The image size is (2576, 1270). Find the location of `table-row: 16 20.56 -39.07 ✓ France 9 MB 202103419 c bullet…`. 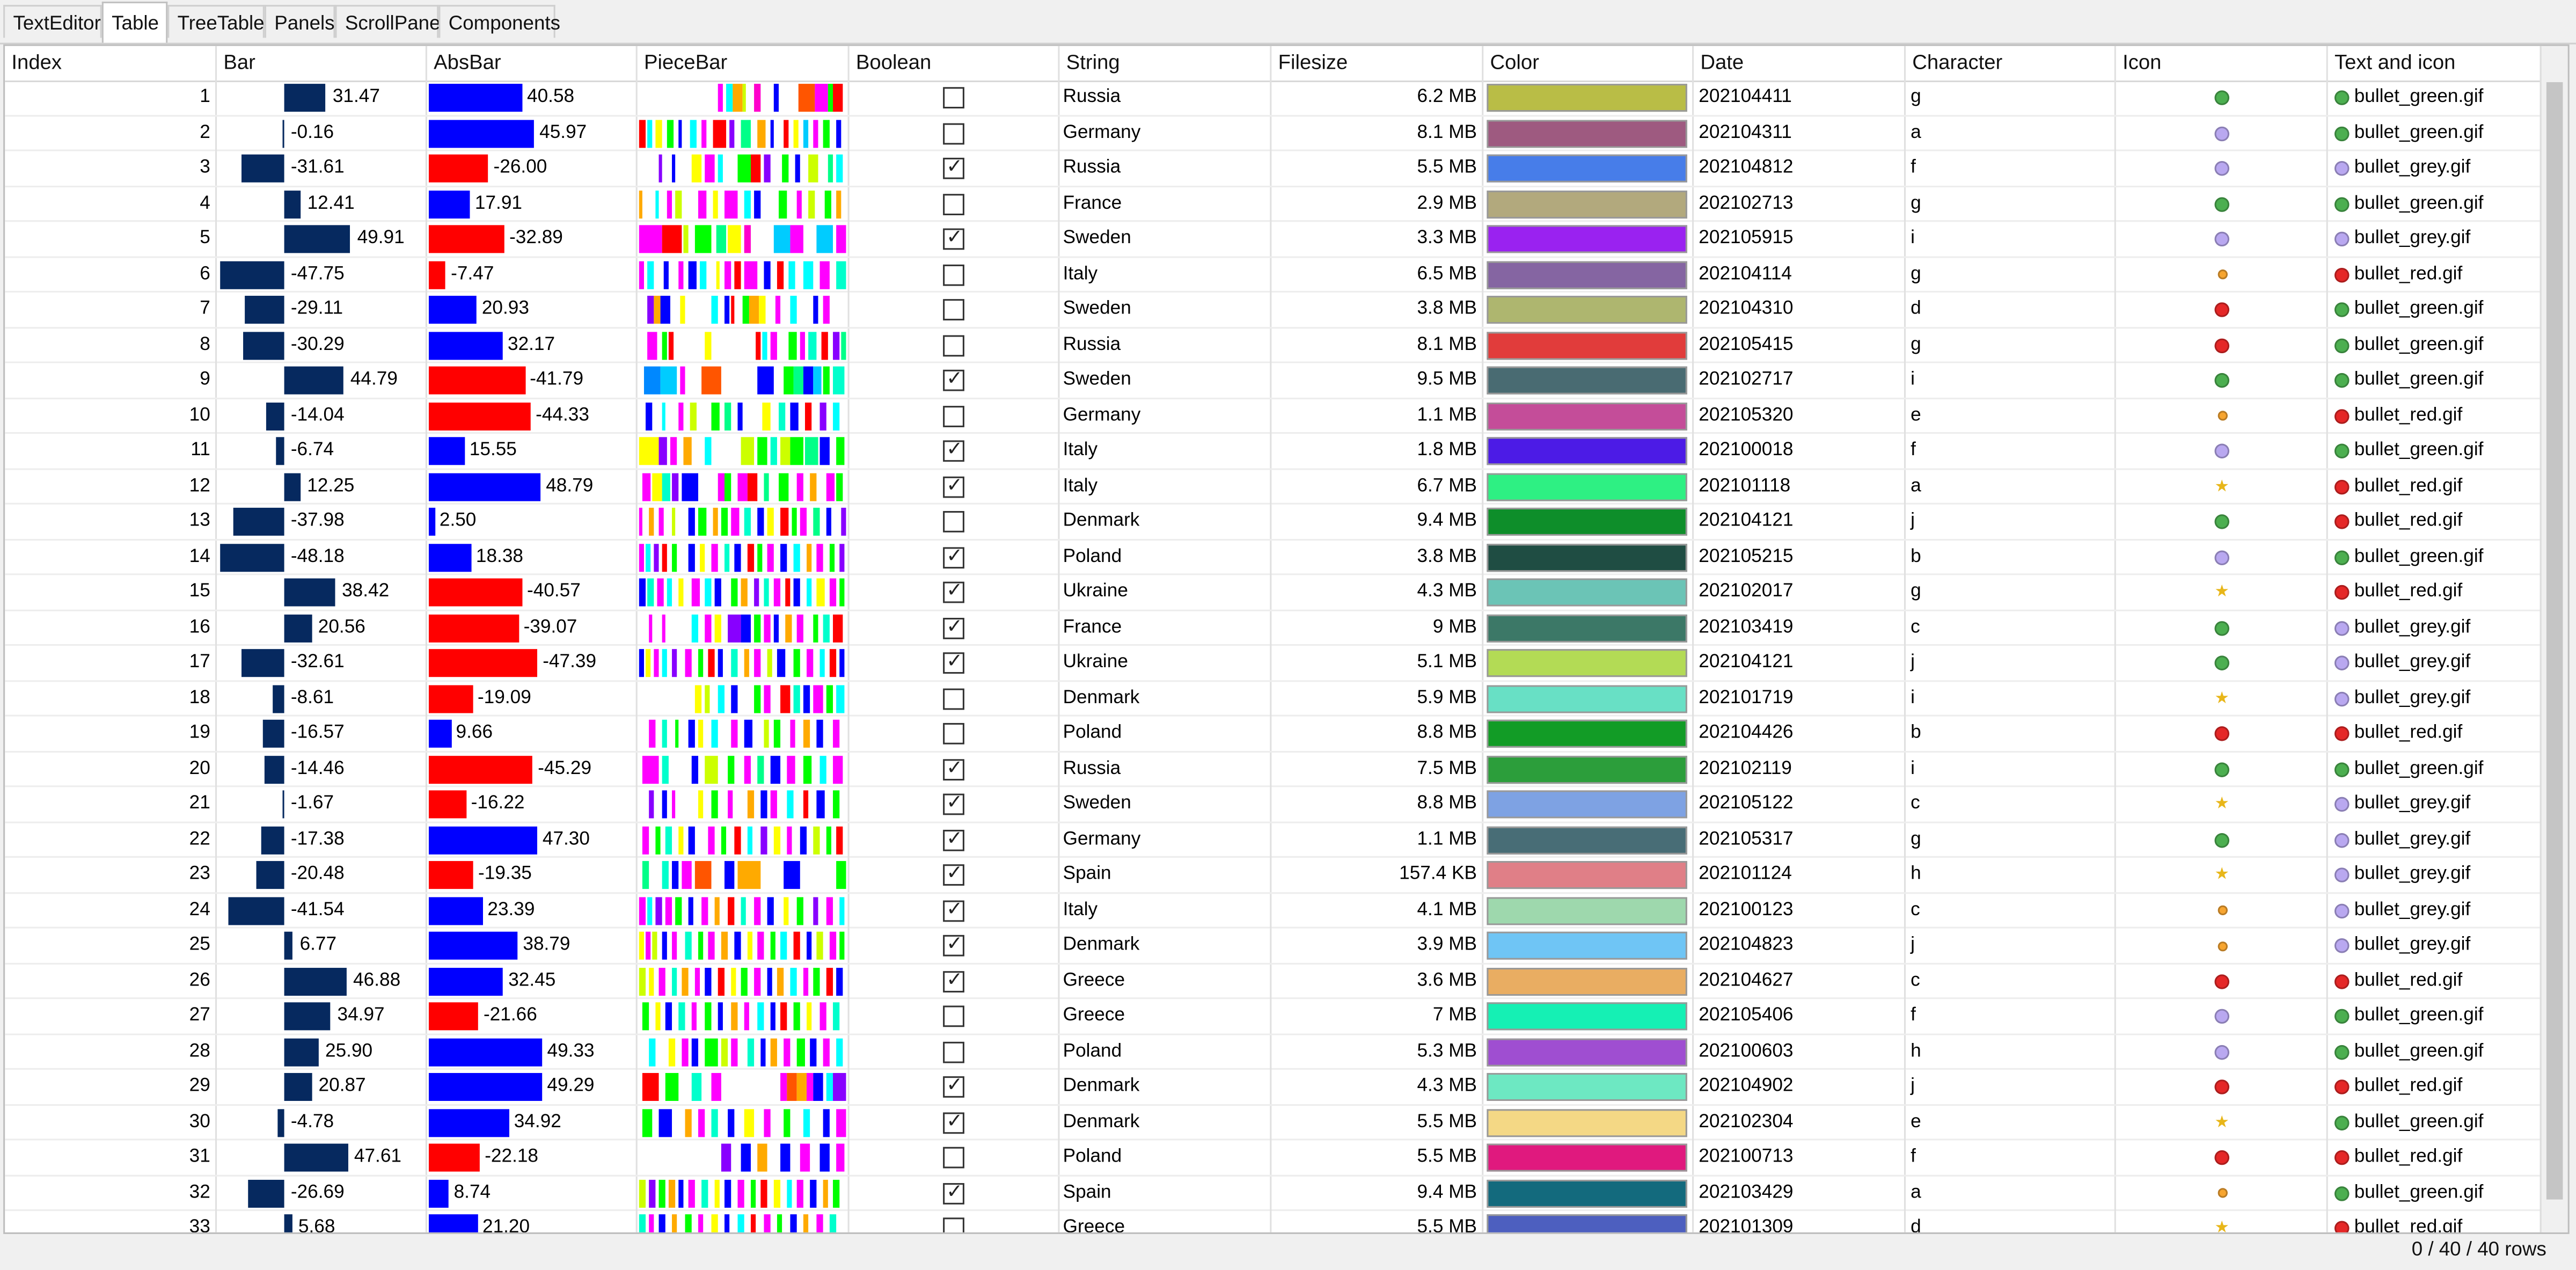

table-row: 16 20.56 -39.07 ✓ France 9 MB 202103419 c bullet… is located at coordinates (1274, 628).